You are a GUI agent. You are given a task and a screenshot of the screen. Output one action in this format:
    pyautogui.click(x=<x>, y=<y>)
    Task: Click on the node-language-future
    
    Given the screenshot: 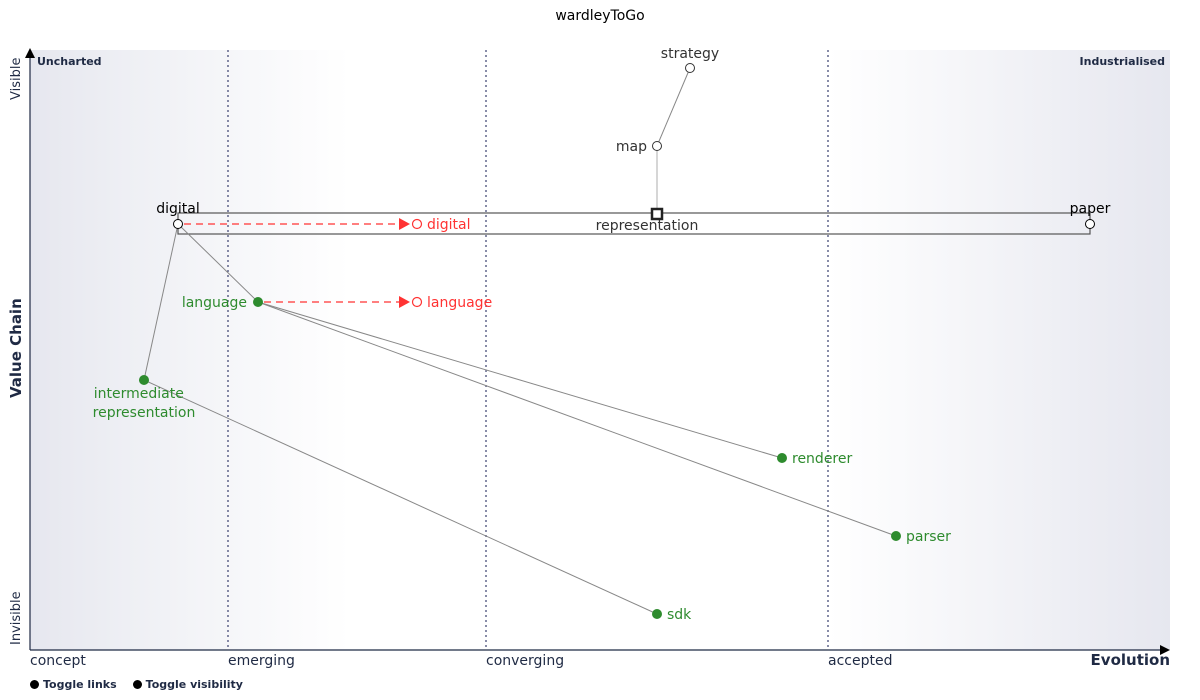 What is the action you would take?
    pyautogui.click(x=417, y=302)
    